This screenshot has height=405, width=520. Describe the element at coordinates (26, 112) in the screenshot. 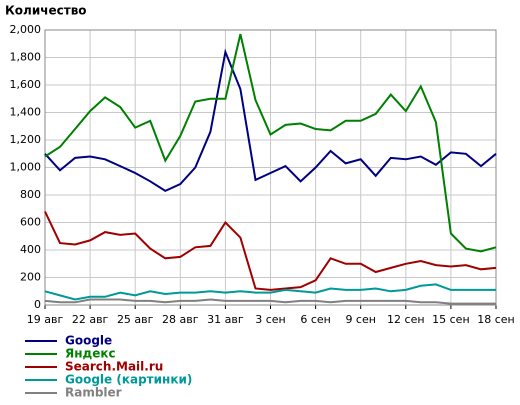

I see `y-tick-label: 1,400` at that location.